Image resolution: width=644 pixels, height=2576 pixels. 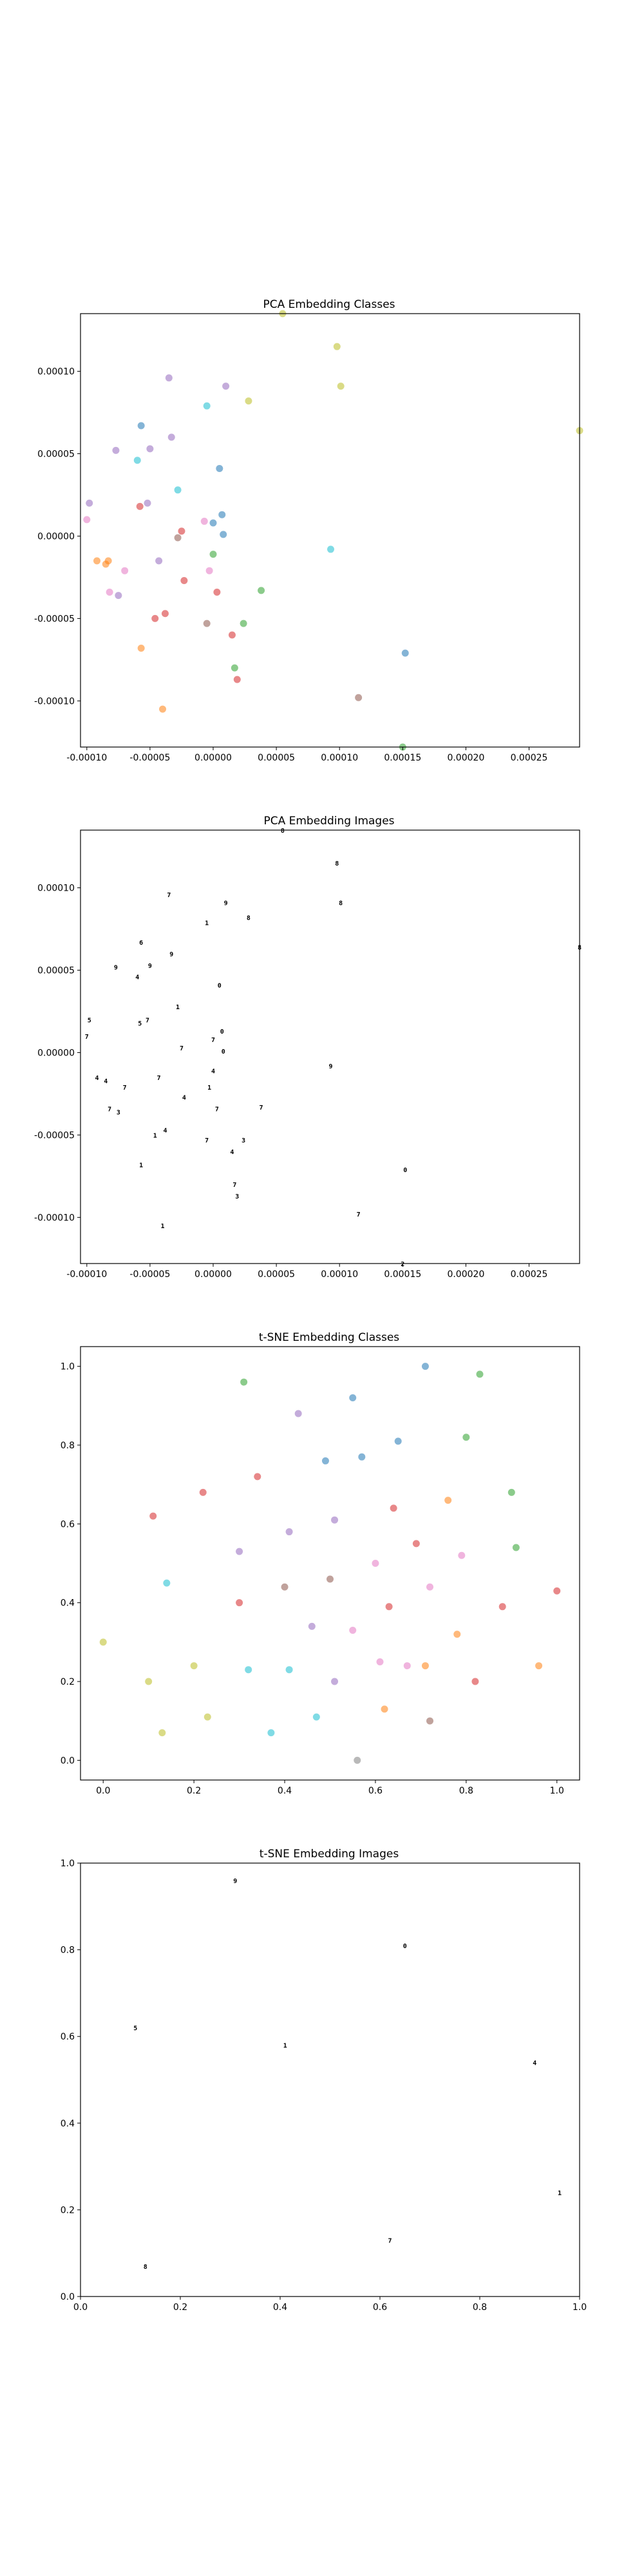 I want to click on chart-title: t-SNE Embedding Images, so click(x=329, y=1855).